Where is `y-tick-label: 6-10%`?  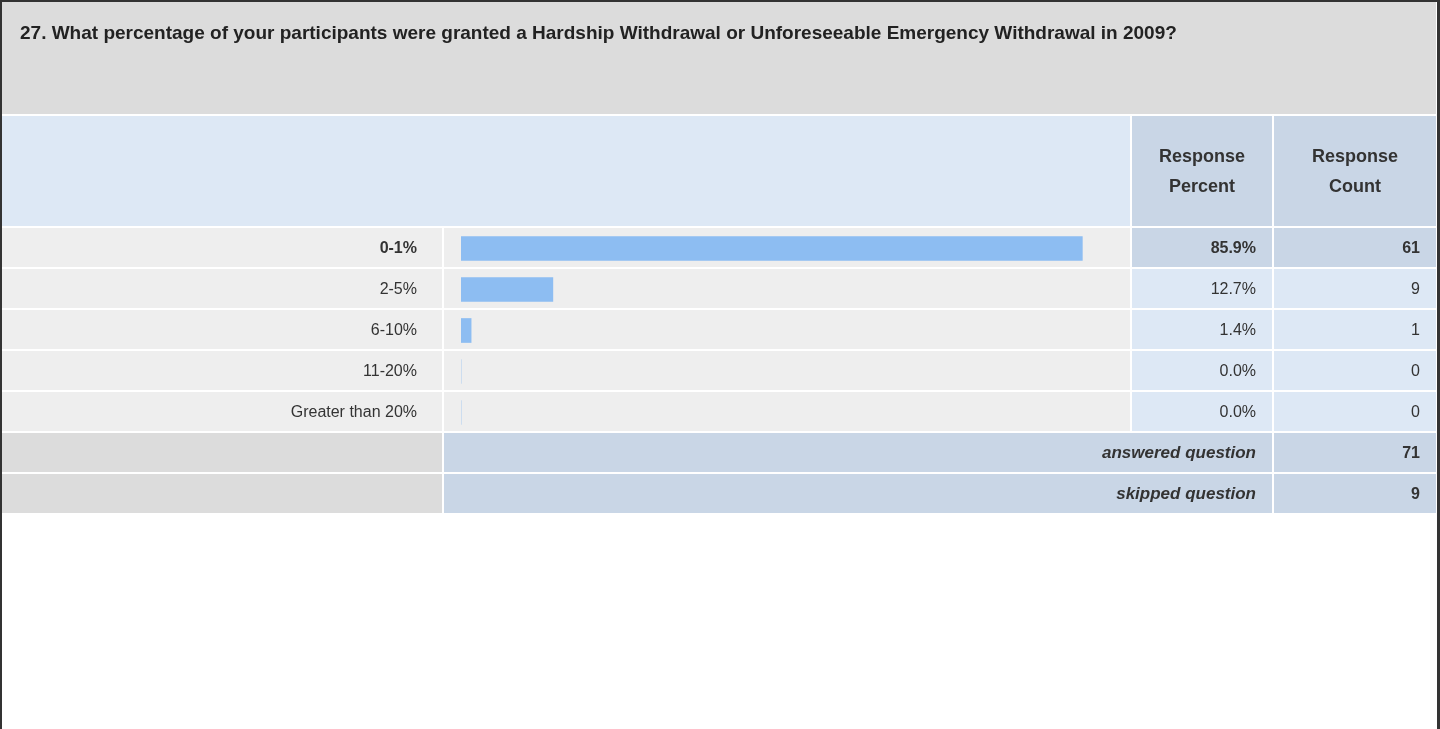 y-tick-label: 6-10% is located at coordinates (393, 329).